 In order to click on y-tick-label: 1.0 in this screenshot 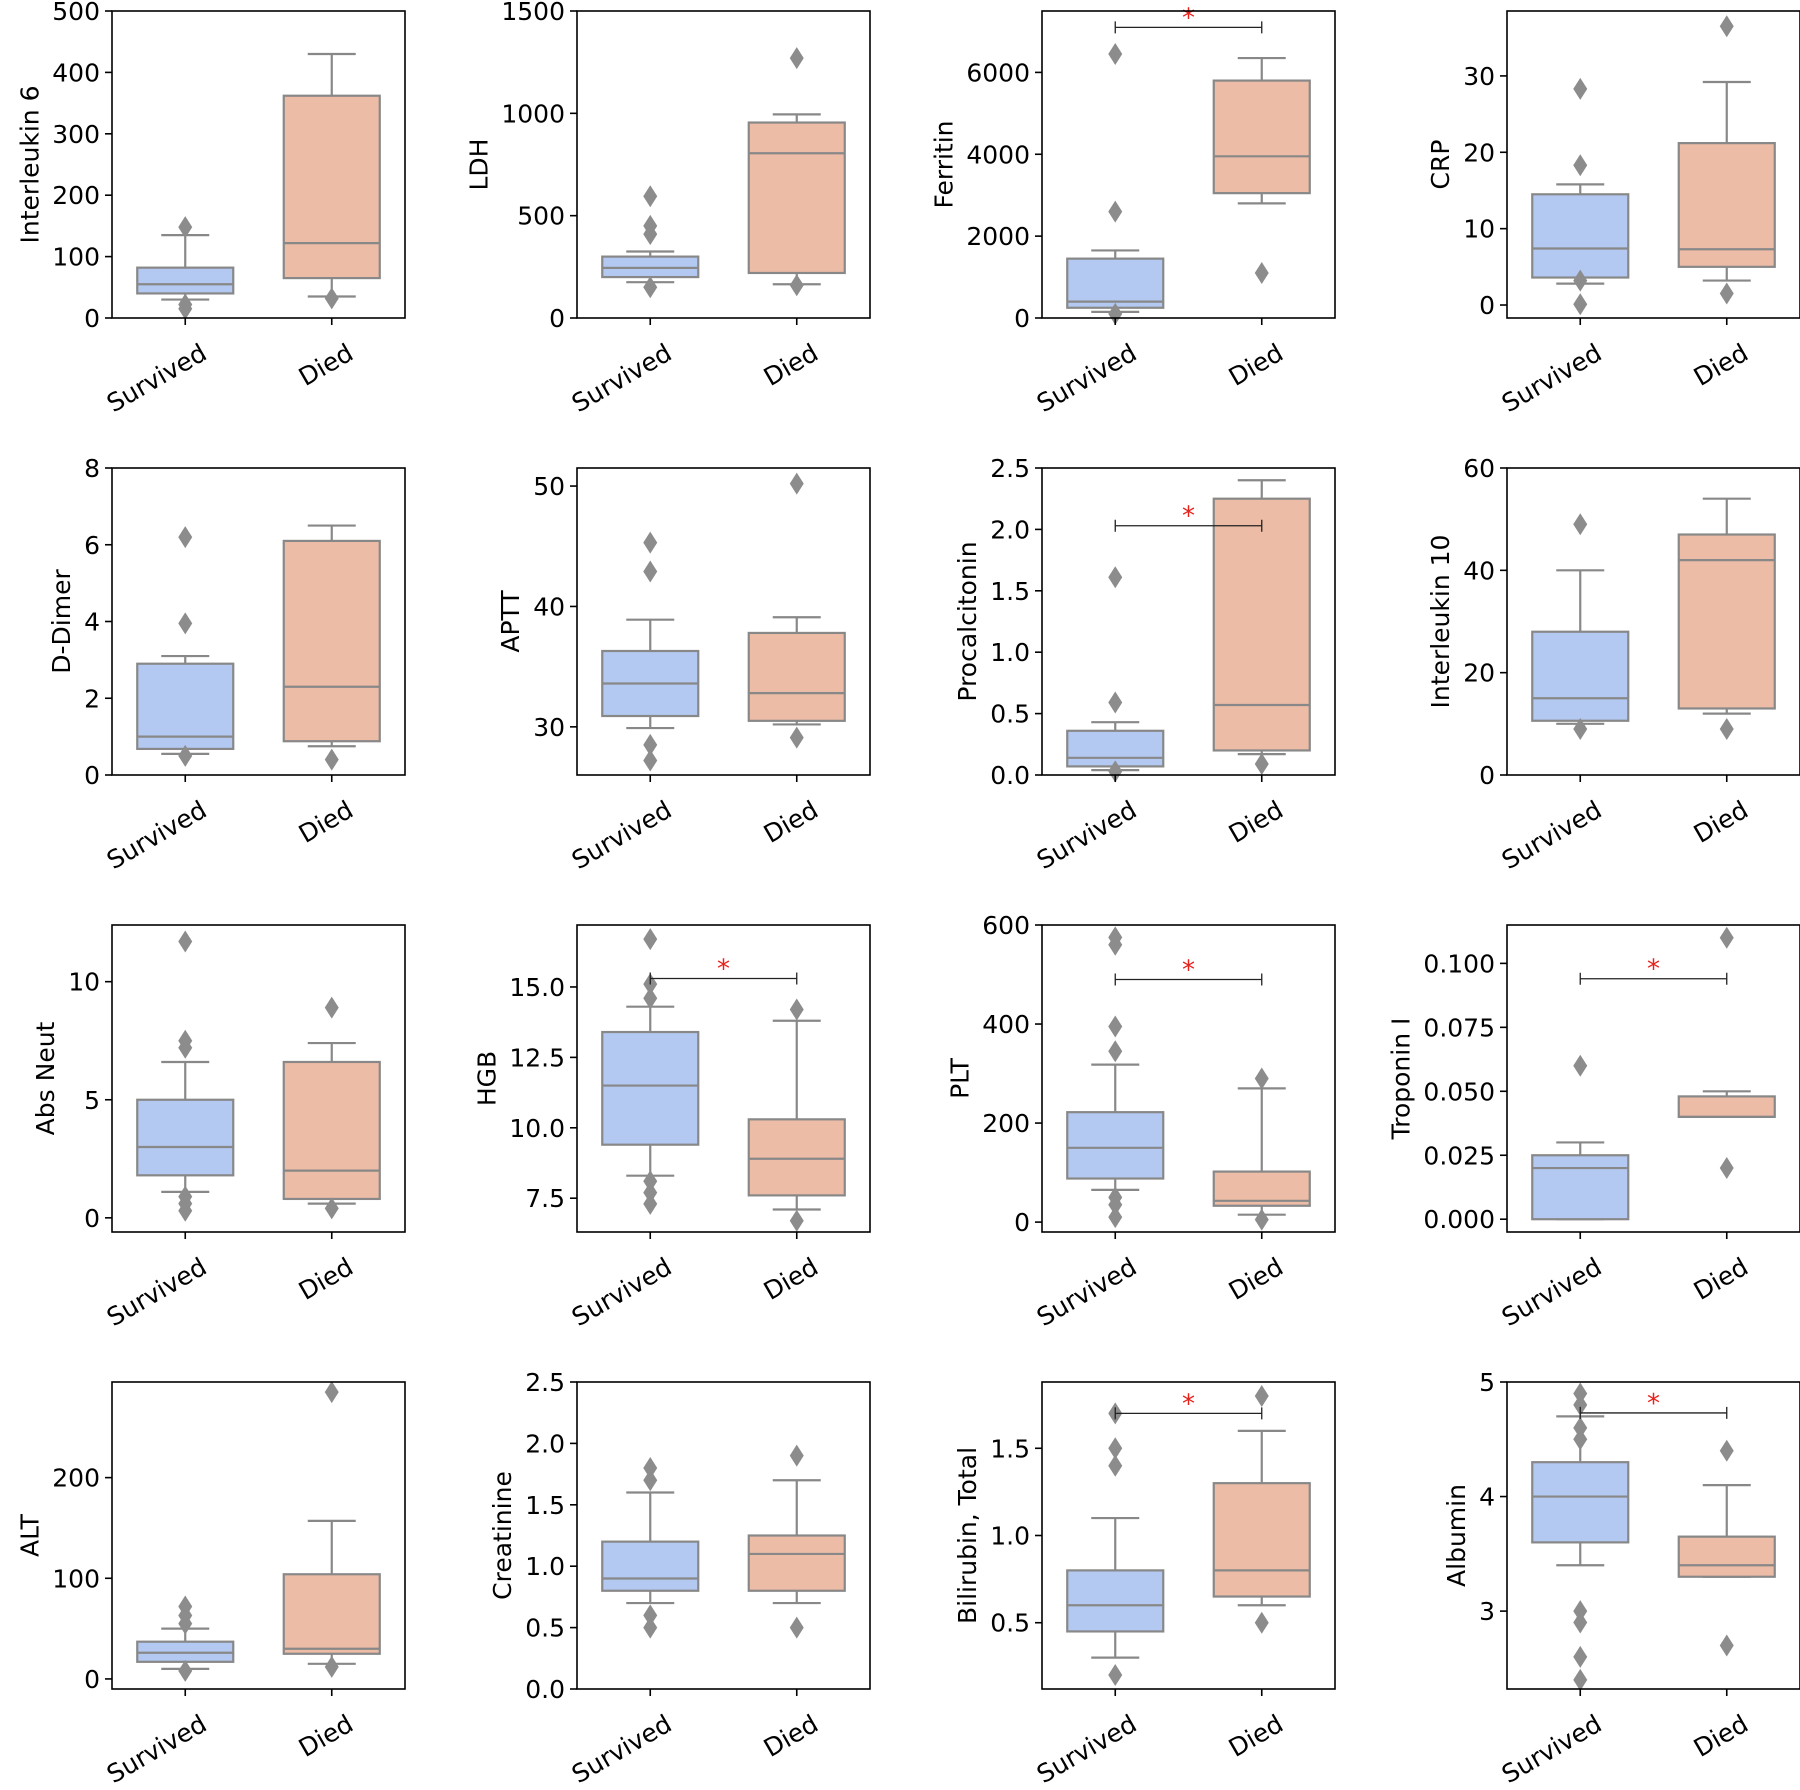, I will do `click(545, 1566)`.